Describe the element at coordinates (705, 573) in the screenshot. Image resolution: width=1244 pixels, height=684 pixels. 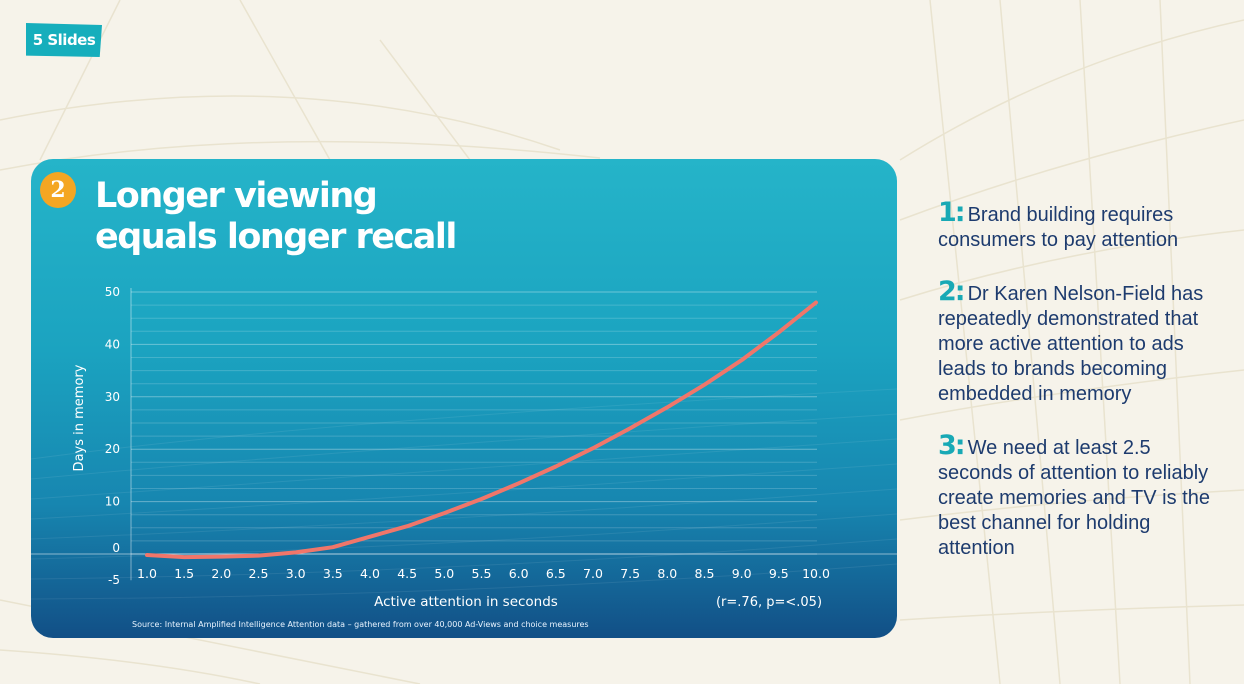
I see `x-tick-label: 8.5` at that location.